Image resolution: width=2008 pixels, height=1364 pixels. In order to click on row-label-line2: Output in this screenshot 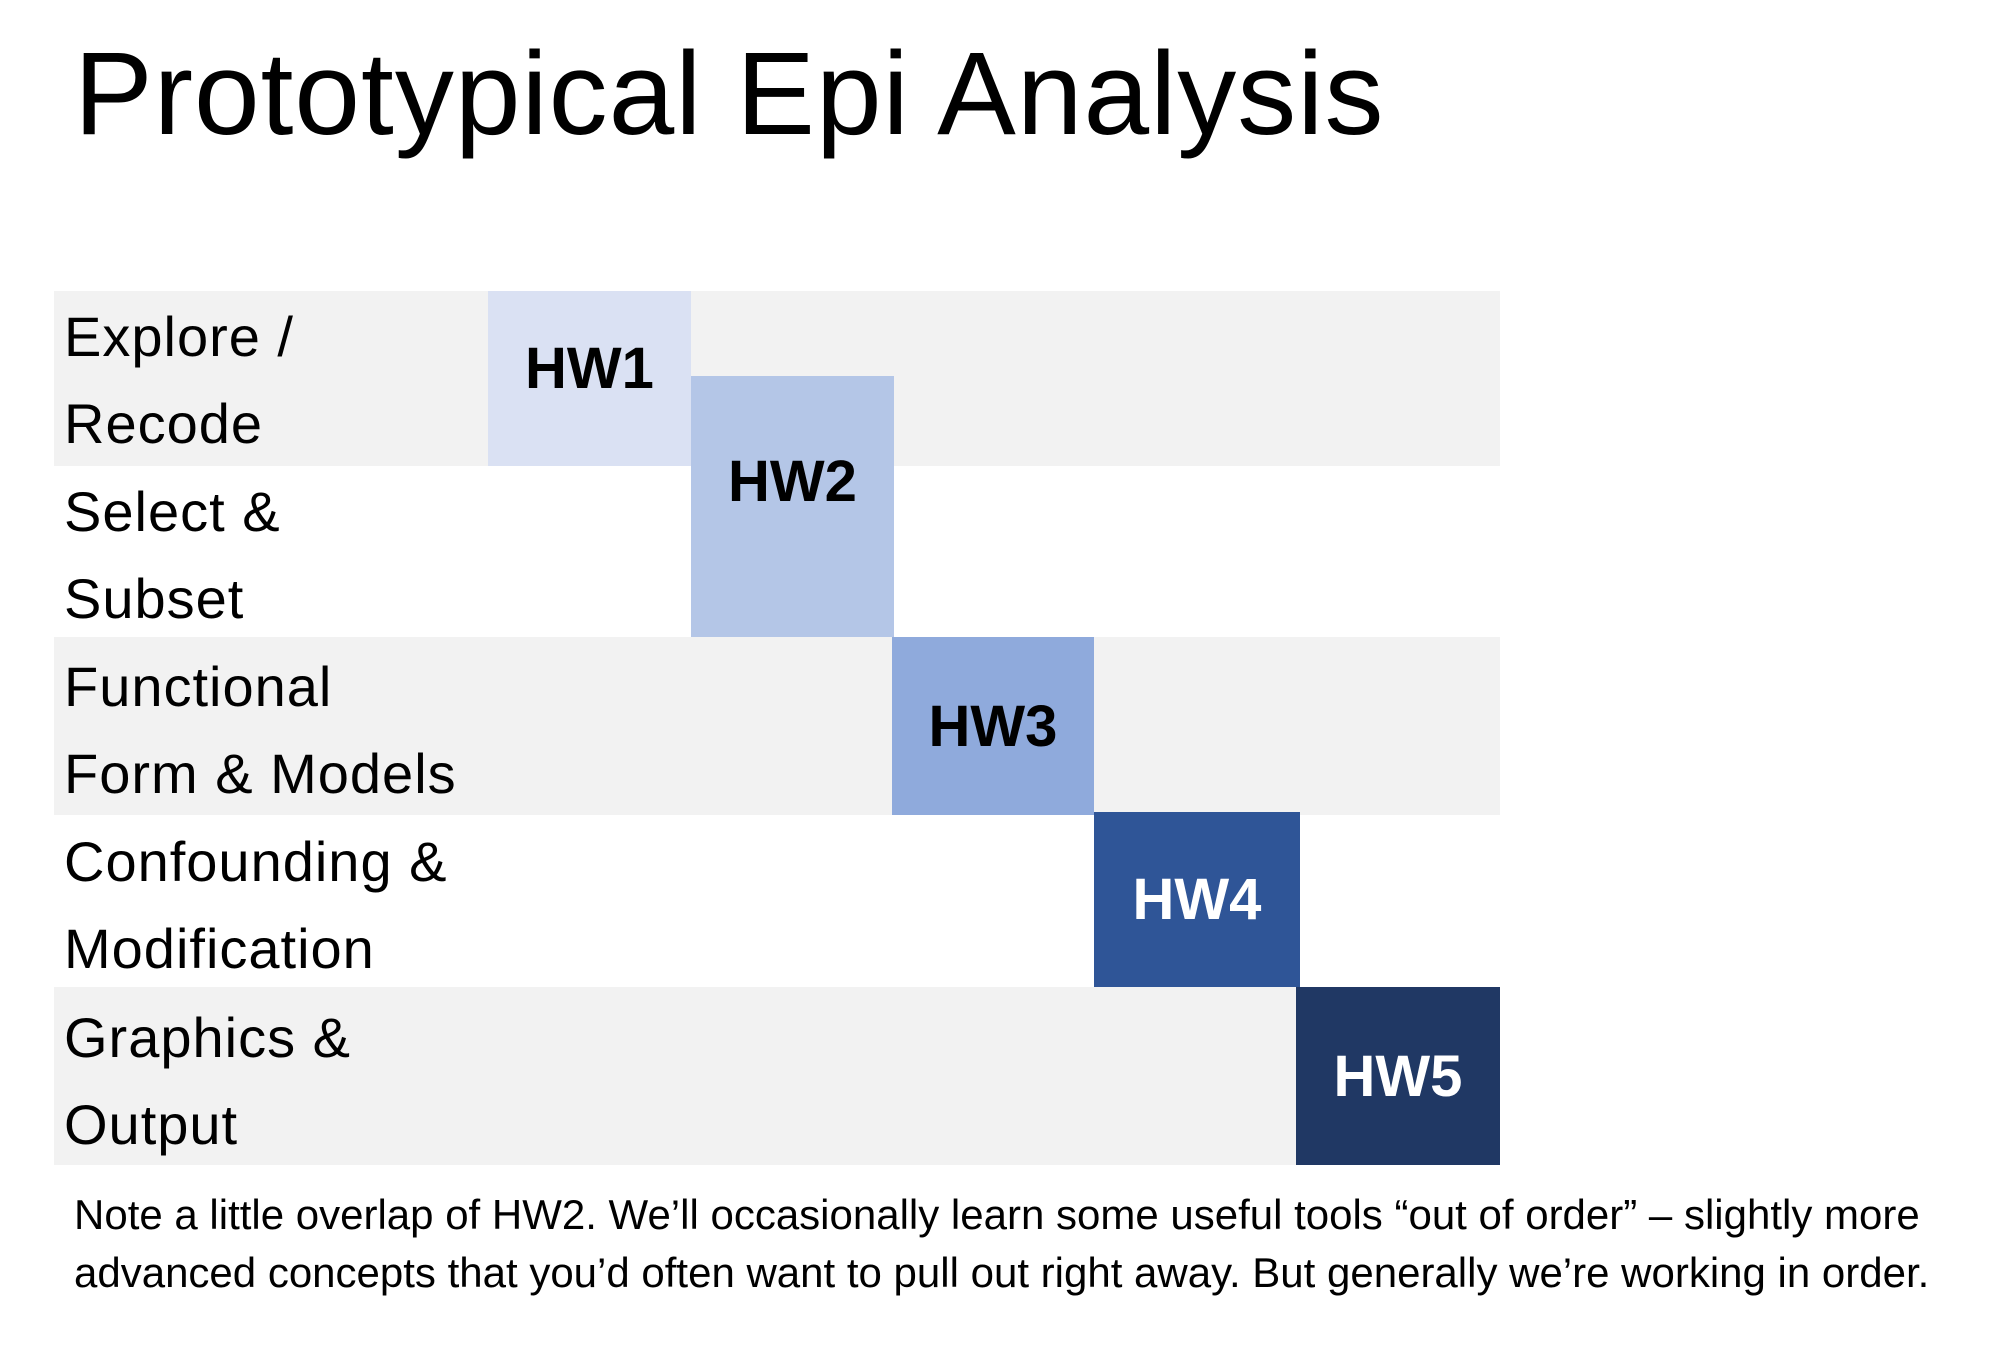, I will do `click(151, 1124)`.